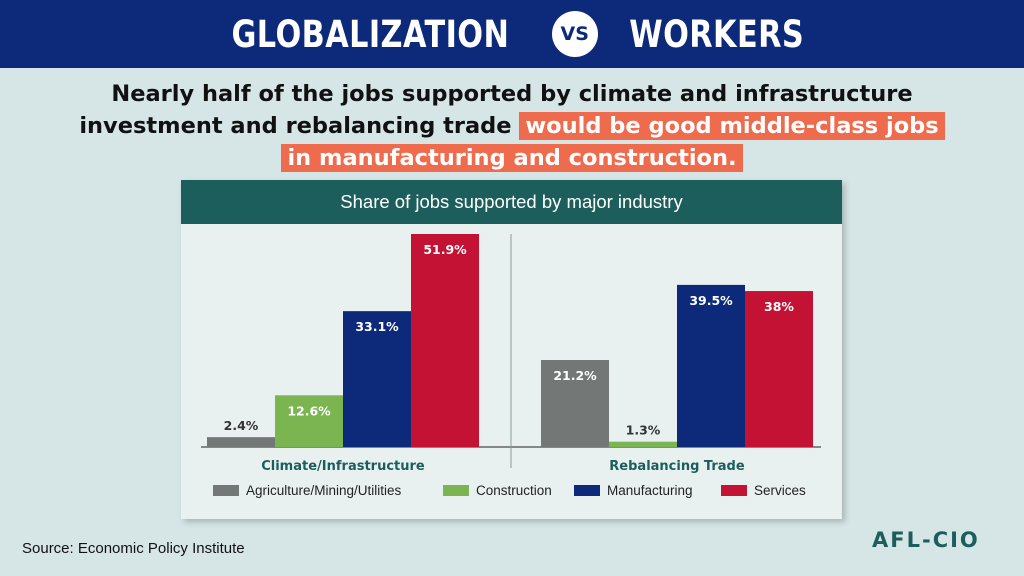 The image size is (1024, 576). What do you see at coordinates (343, 466) in the screenshot?
I see `category-label-0: Climate/Infrastructure` at bounding box center [343, 466].